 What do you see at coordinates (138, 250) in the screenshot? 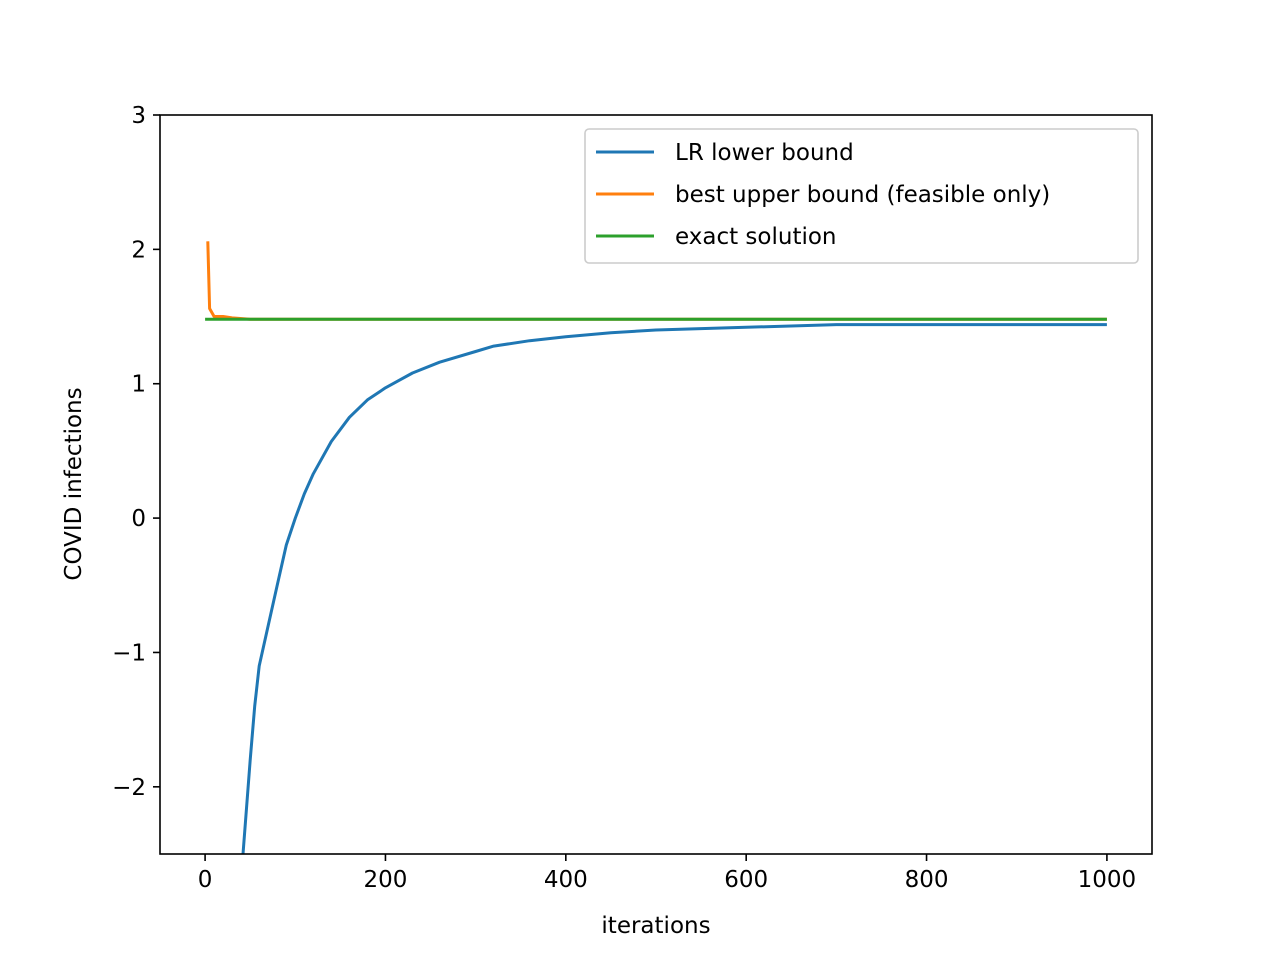
I see `y-tick-label: 2` at bounding box center [138, 250].